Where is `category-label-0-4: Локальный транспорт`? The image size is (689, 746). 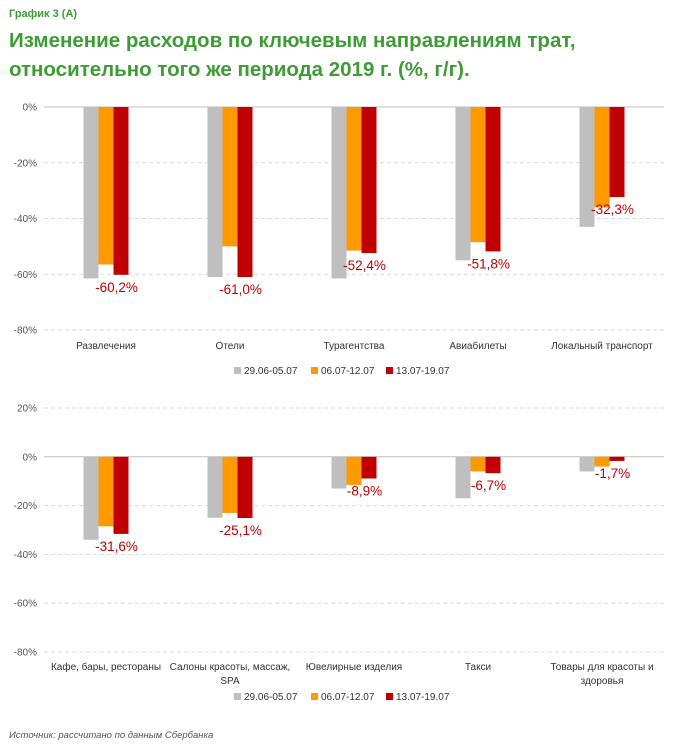
category-label-0-4: Локальный транспорт is located at coordinates (602, 346).